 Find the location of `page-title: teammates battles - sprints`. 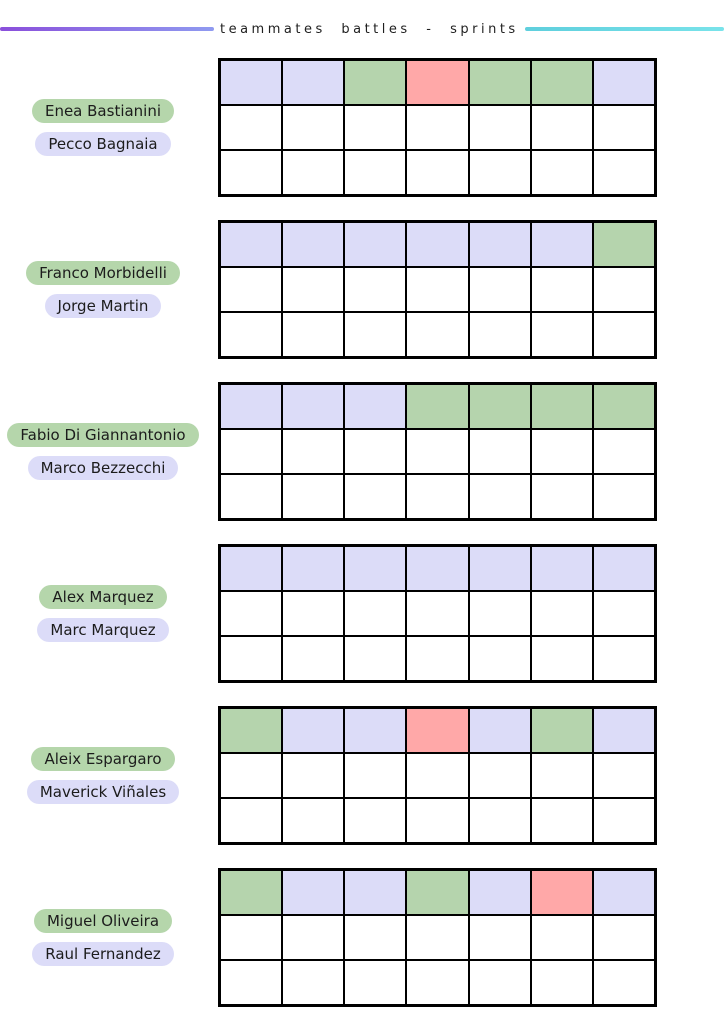

page-title: teammates battles - sprints is located at coordinates (369, 29).